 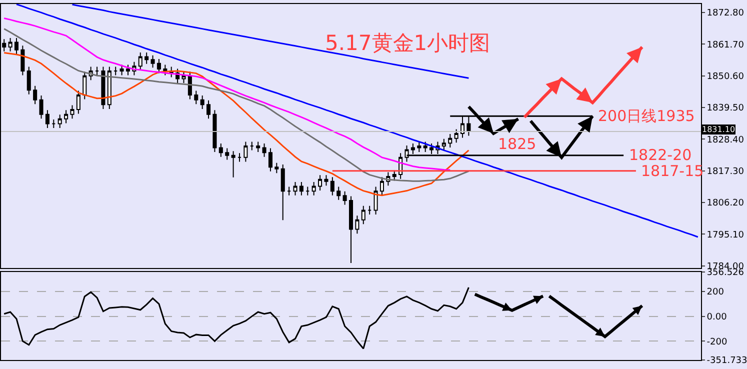 I want to click on y-tick-label: 1828.40, so click(x=725, y=140).